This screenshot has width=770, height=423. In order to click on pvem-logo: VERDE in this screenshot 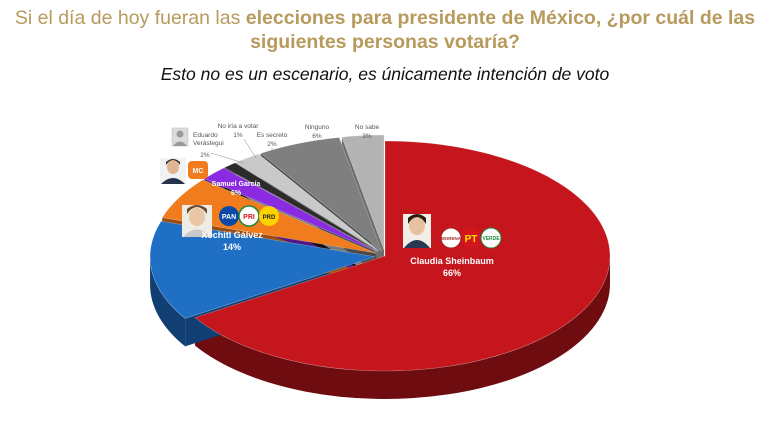, I will do `click(491, 238)`.